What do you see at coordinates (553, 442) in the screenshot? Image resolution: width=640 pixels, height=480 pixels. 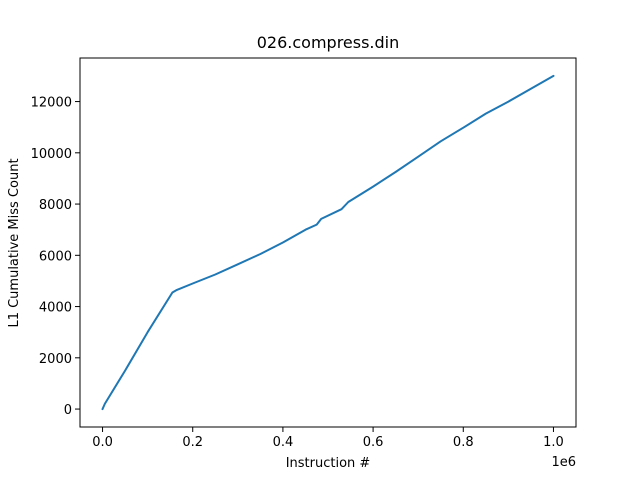 I see `x-tick-label: 1.0` at bounding box center [553, 442].